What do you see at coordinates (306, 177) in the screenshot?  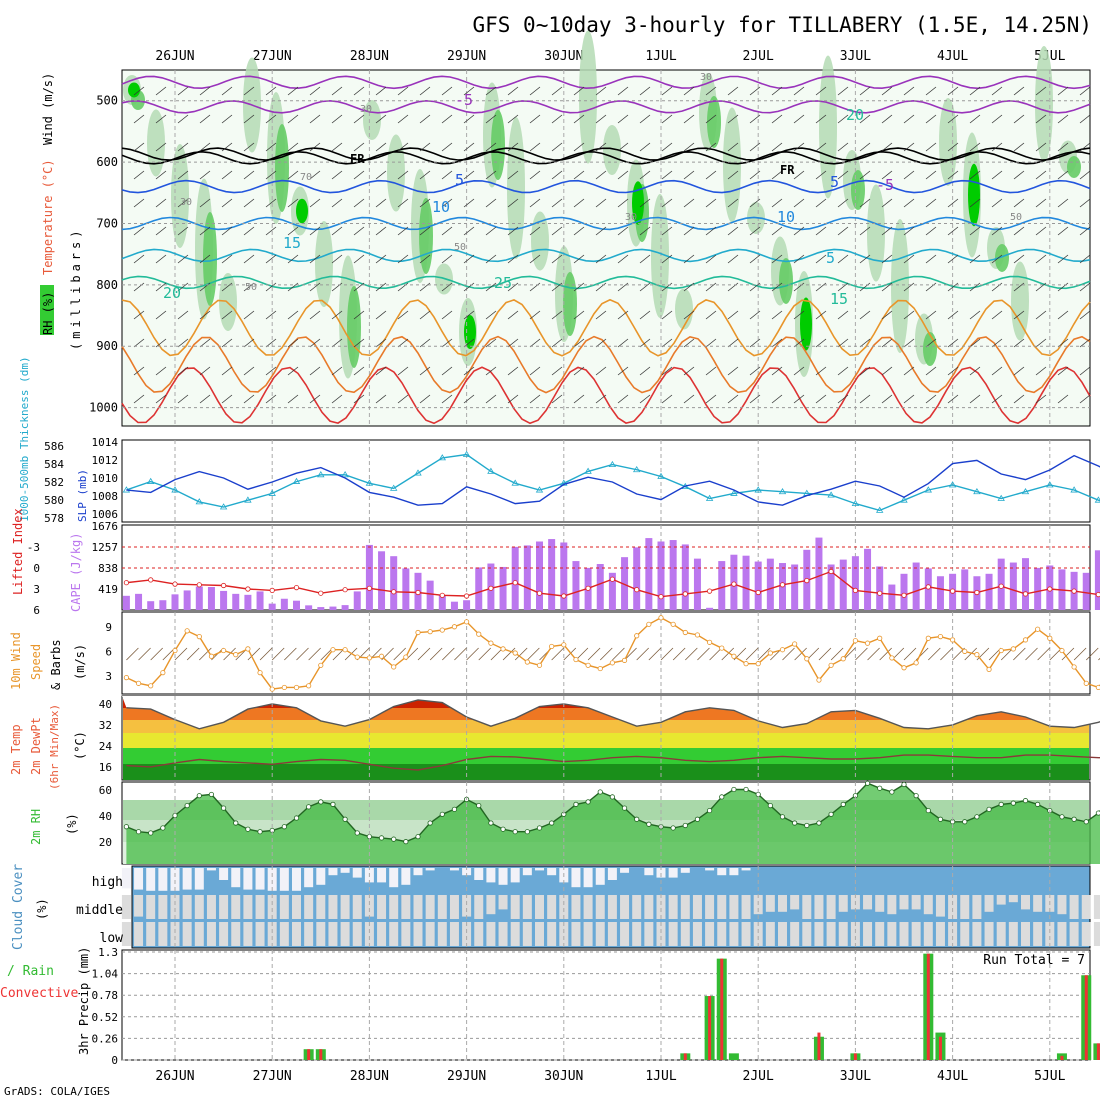 I see `rh-contour-label: 70` at bounding box center [306, 177].